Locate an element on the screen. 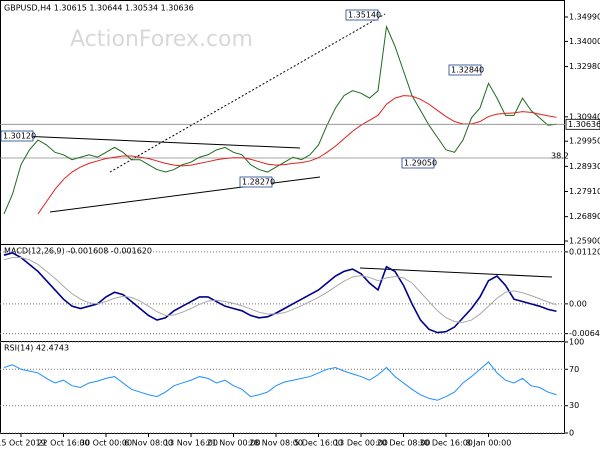 The width and height of the screenshot is (600, 450). y-tick-label: 1.28930 is located at coordinates (584, 166).